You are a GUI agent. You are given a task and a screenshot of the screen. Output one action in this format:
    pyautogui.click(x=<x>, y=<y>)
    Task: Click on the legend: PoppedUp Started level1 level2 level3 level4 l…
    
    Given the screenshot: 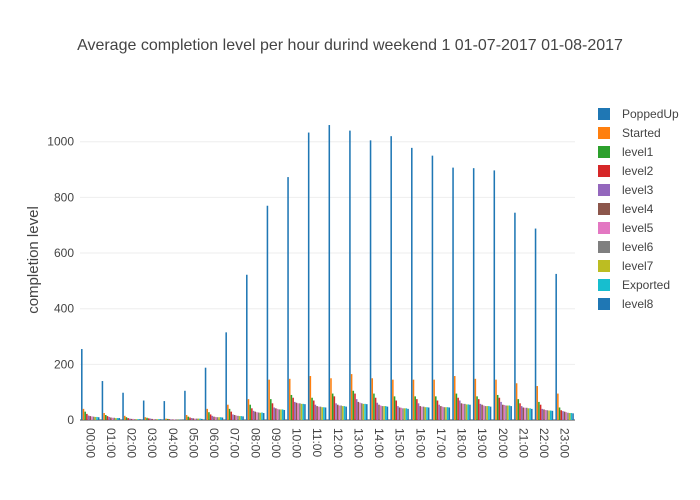 What is the action you would take?
    pyautogui.click(x=638, y=209)
    